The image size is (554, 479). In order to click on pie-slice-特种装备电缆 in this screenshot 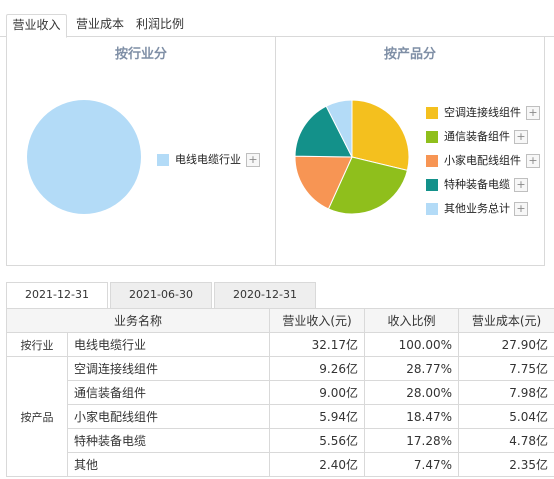, I will do `click(323, 131)`.